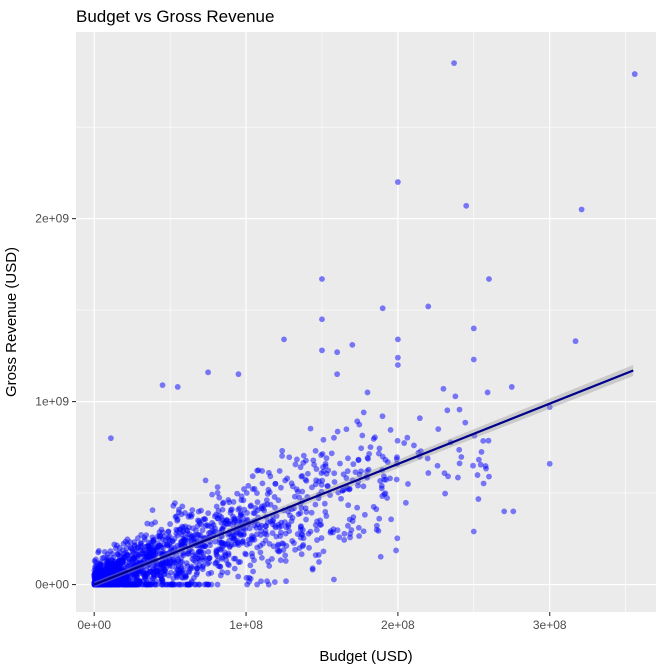 This screenshot has height=665, width=664. What do you see at coordinates (365, 656) in the screenshot?
I see `x-axis-title: Budget (USD)` at bounding box center [365, 656].